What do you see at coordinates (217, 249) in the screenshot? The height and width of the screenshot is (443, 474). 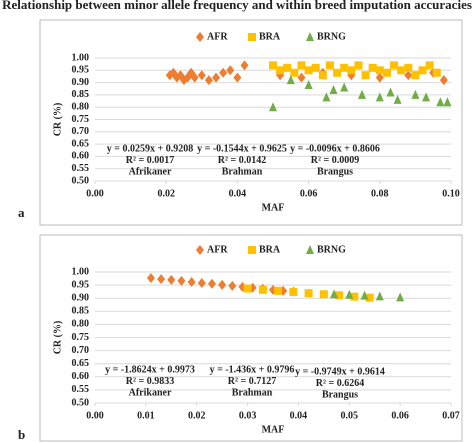 I see `legend-label: AFR` at bounding box center [217, 249].